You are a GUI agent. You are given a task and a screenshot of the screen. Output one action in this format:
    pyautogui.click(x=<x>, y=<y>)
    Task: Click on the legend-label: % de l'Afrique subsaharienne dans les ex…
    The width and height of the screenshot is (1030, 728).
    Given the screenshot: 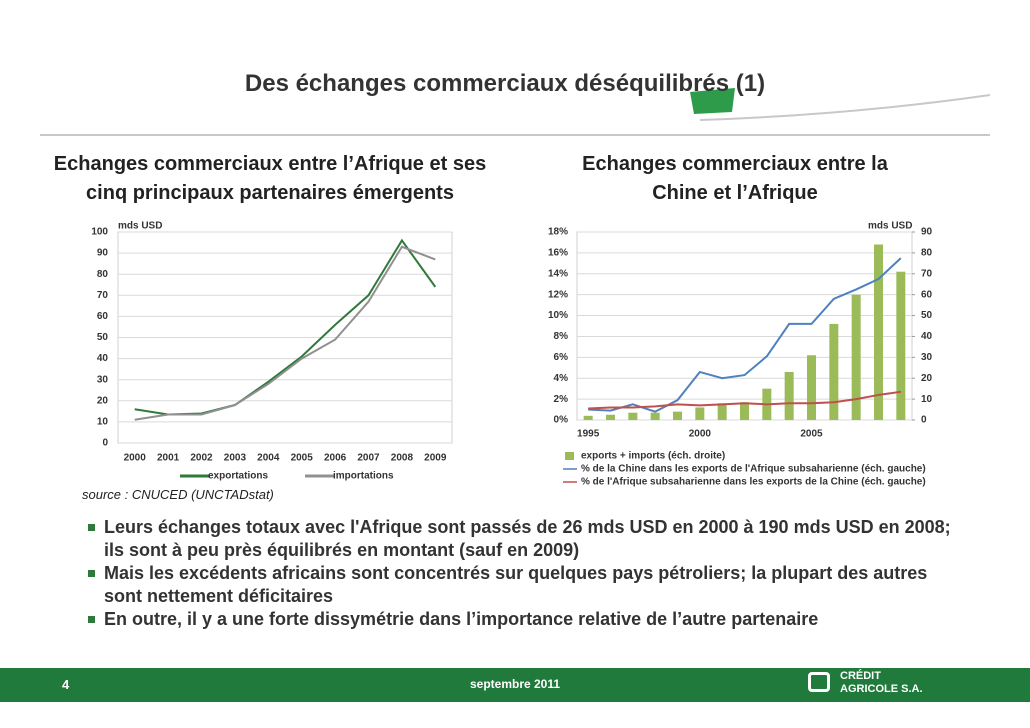 What is the action you would take?
    pyautogui.click(x=753, y=482)
    